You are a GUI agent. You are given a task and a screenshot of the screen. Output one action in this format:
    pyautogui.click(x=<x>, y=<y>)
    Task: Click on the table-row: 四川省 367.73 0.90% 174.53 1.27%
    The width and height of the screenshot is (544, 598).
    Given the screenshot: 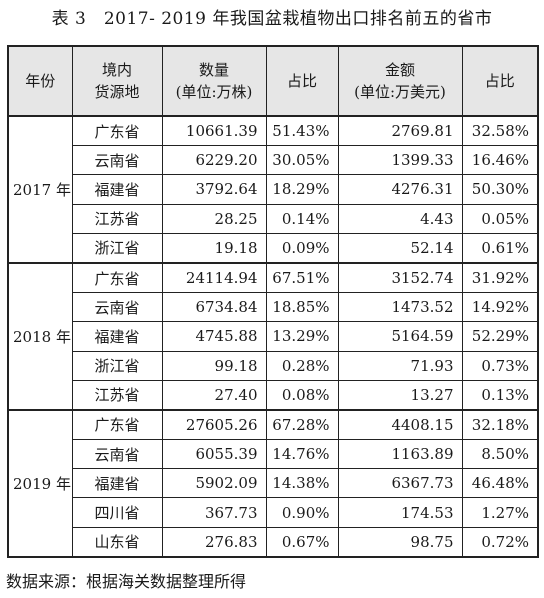 What is the action you would take?
    pyautogui.click(x=273, y=512)
    